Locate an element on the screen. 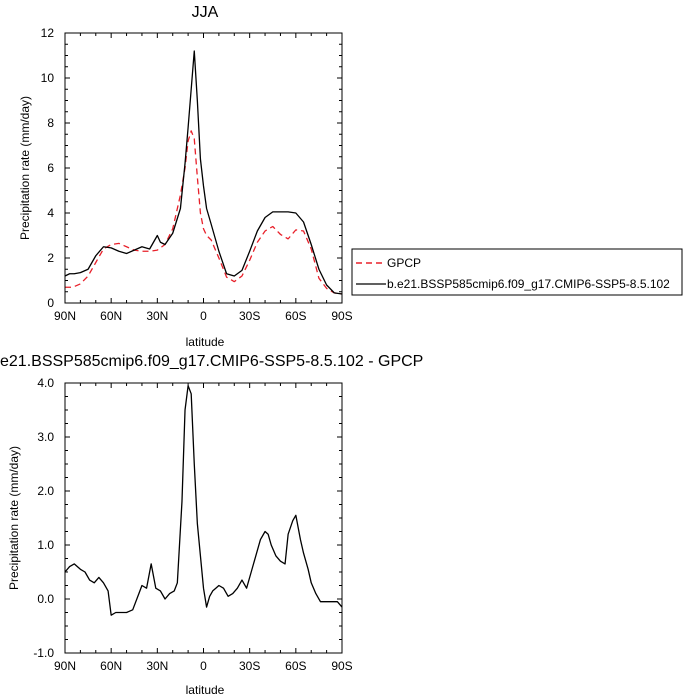 The width and height of the screenshot is (700, 700). bottom-x-tick-label: 30N is located at coordinates (157, 666).